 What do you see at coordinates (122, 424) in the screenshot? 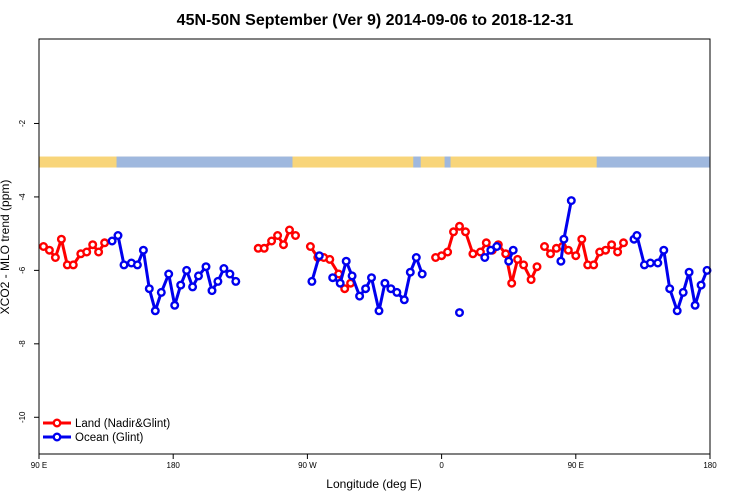
I see `legend-label: Land (Nadir&Glint)` at bounding box center [122, 424].